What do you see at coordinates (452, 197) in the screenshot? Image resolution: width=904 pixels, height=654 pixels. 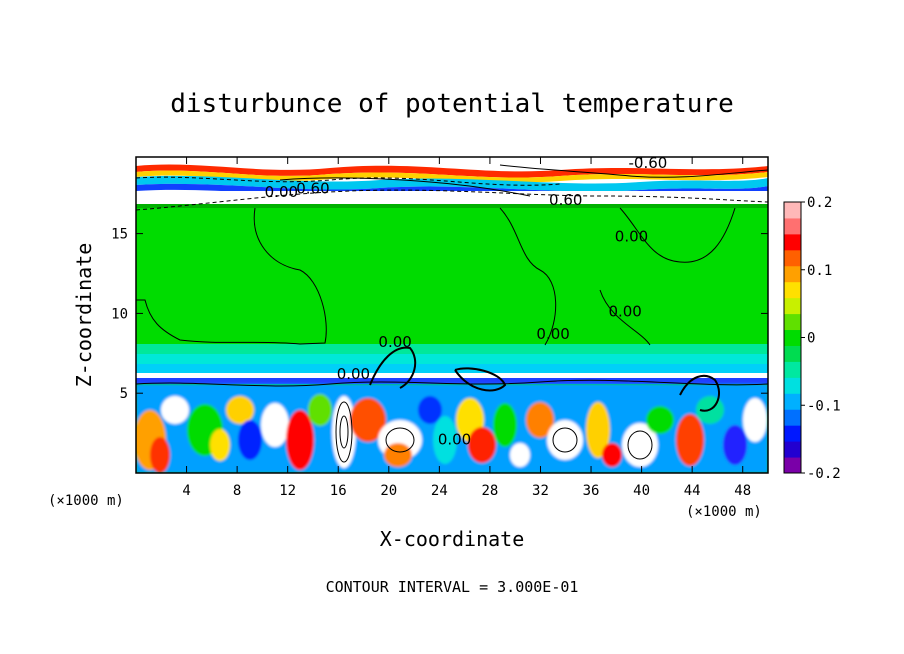 I see `upper-band-bottom-white` at bounding box center [452, 197].